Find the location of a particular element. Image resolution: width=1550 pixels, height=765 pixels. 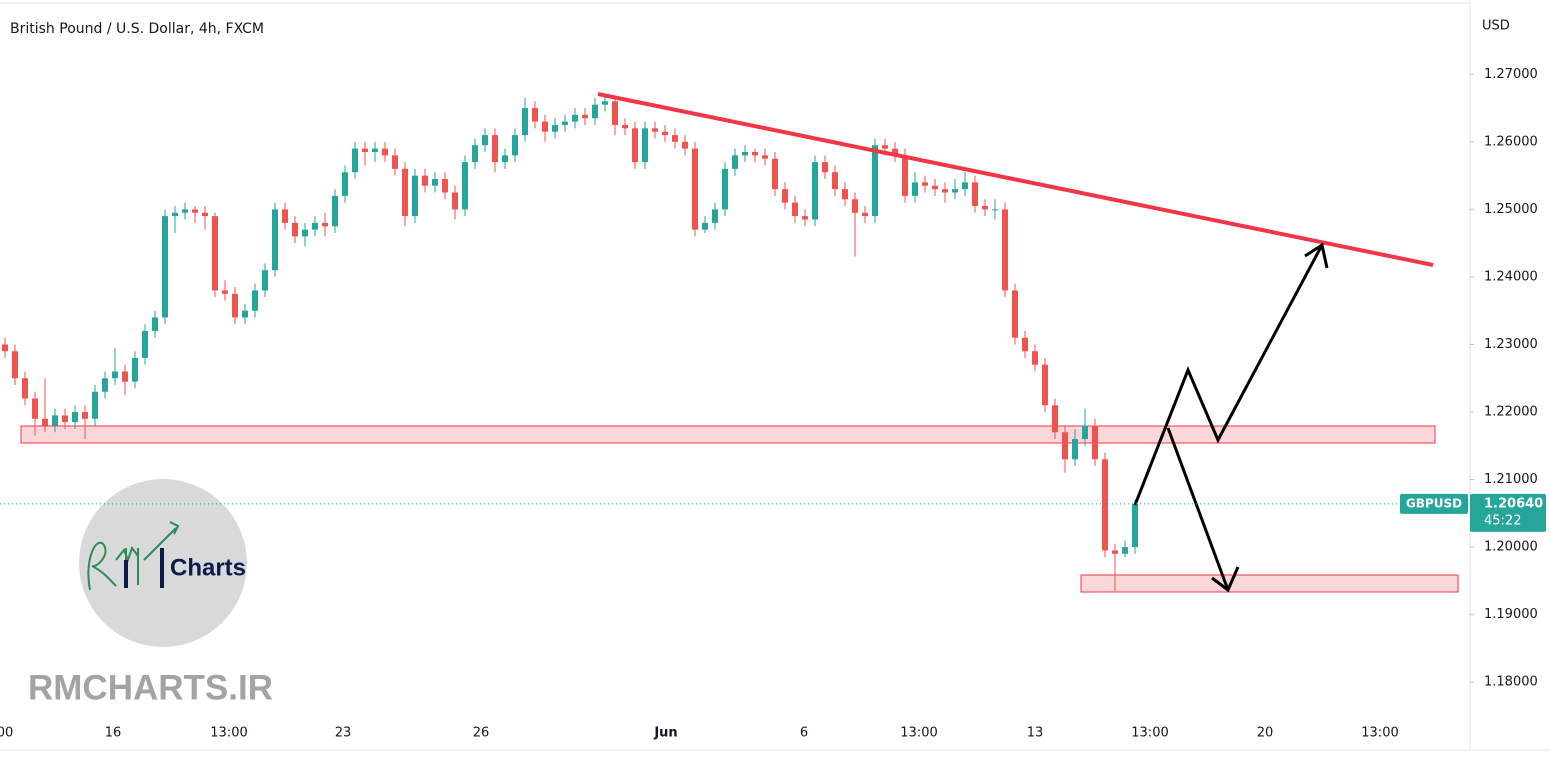

y-tick-label: 1.21000 is located at coordinates (1511, 479).